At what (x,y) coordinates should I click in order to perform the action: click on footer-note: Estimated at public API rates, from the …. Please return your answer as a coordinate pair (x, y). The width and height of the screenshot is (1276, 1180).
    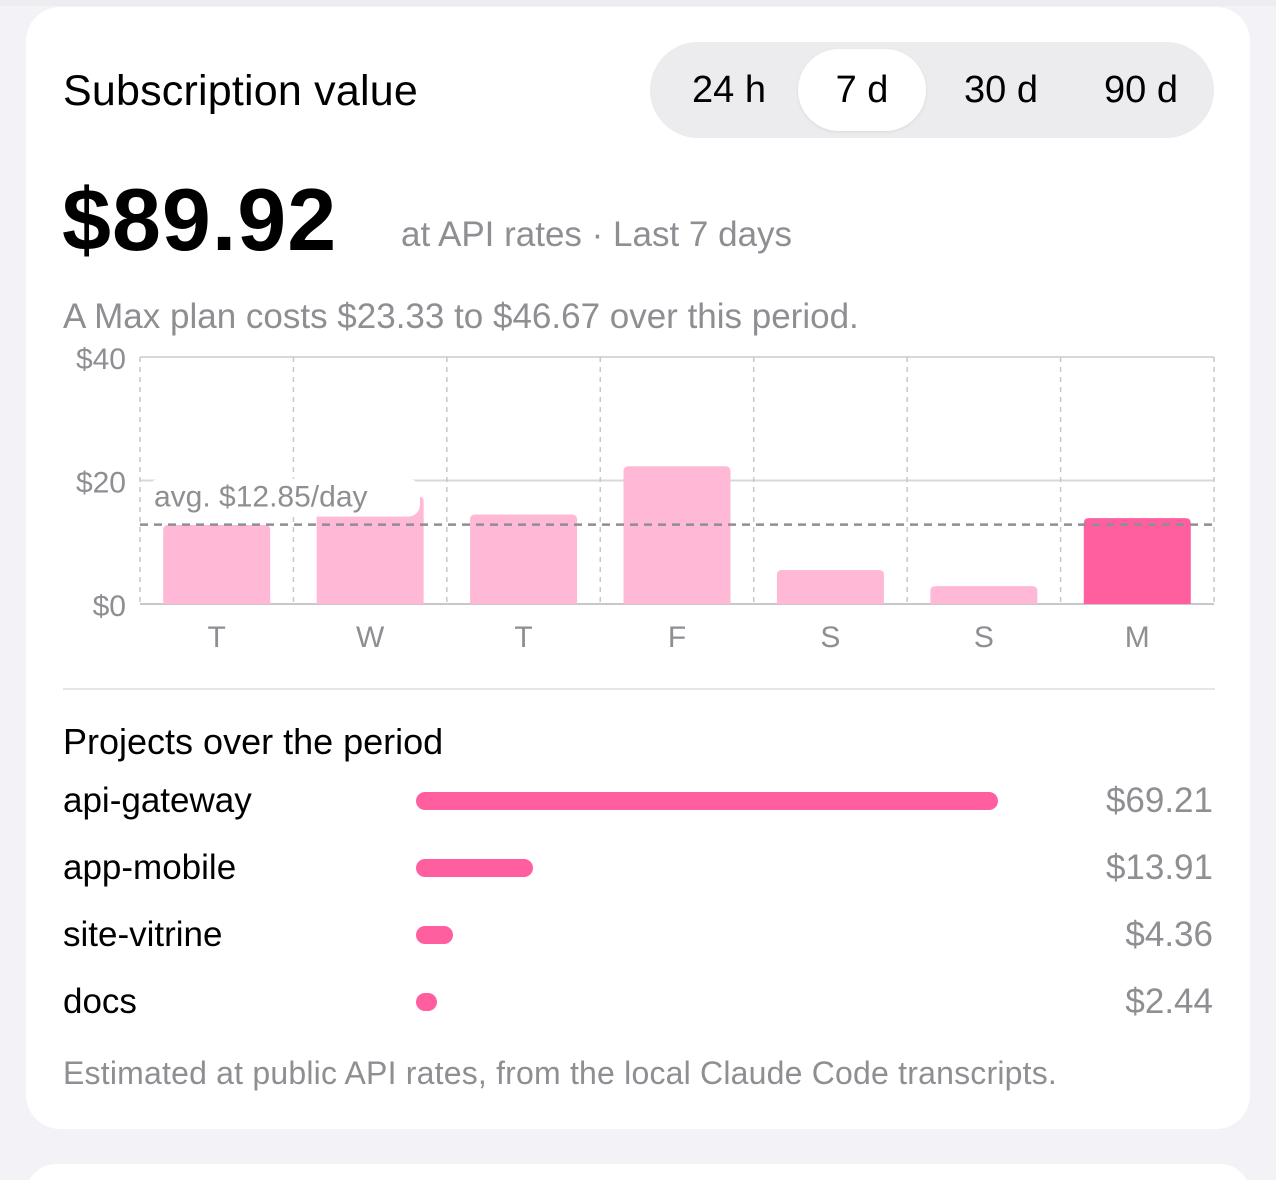
    Looking at the image, I should click on (560, 1073).